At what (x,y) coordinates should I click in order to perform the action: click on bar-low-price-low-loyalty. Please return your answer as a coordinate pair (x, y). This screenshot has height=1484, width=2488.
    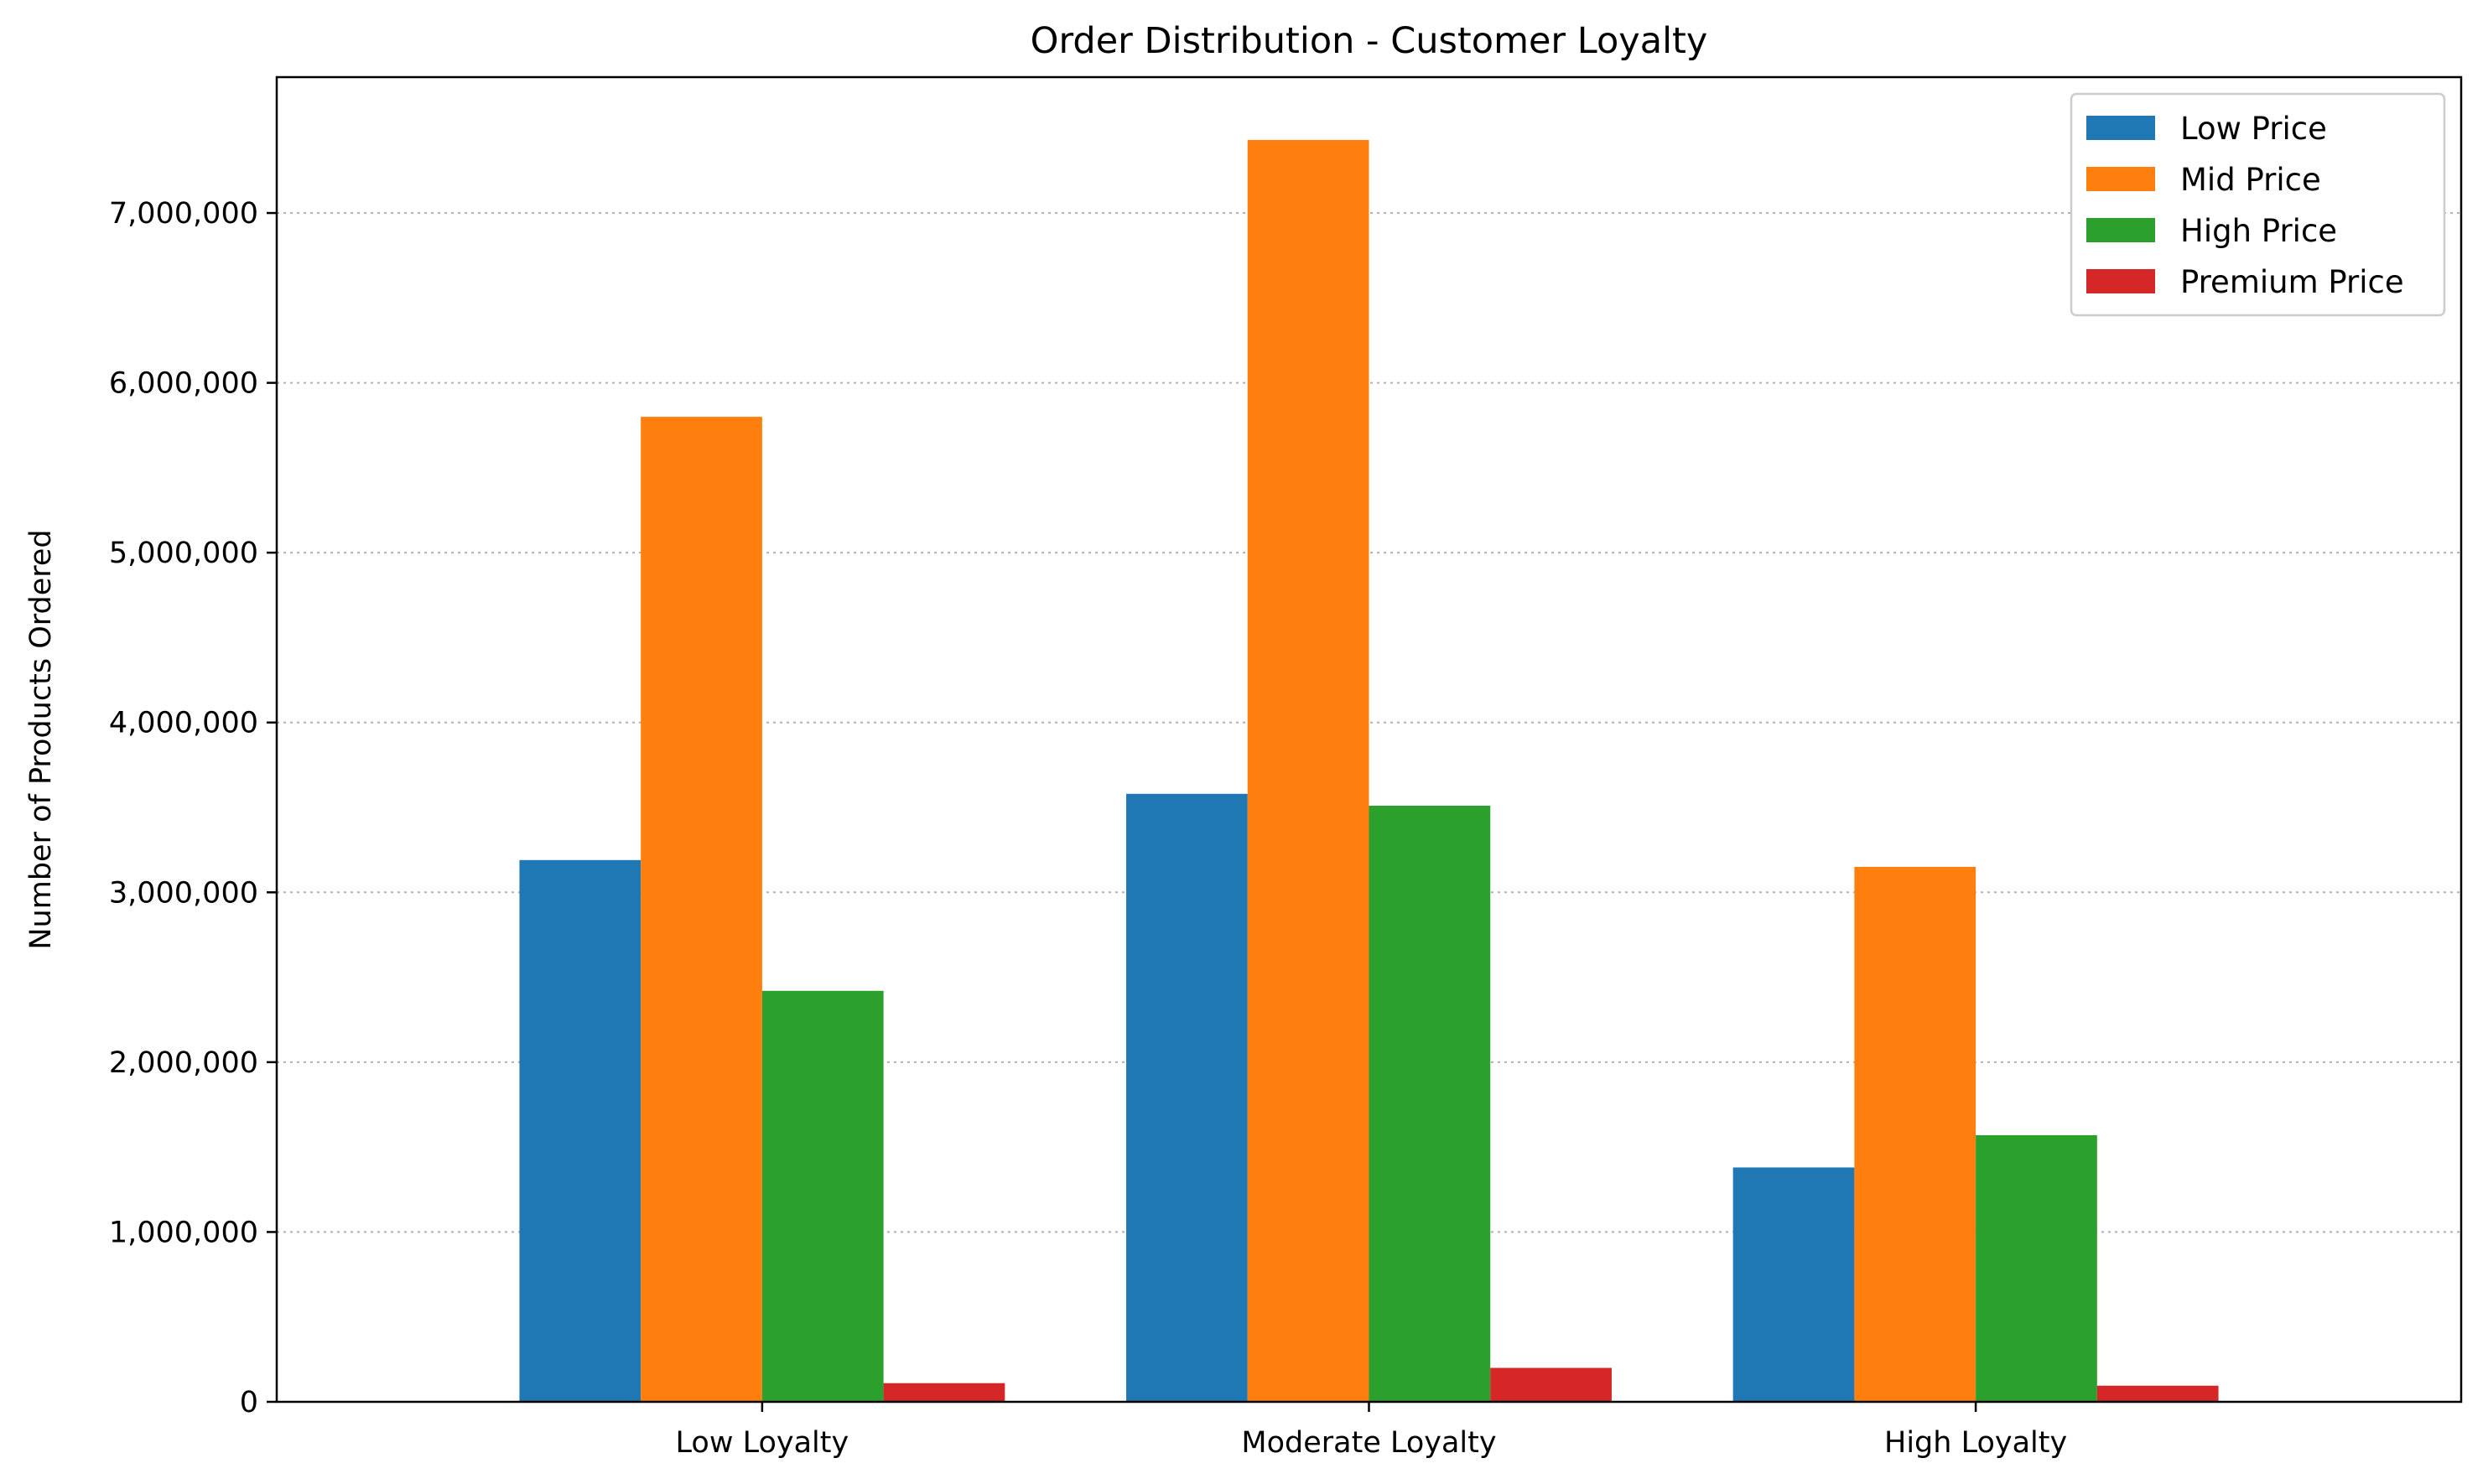
    Looking at the image, I should click on (580, 1130).